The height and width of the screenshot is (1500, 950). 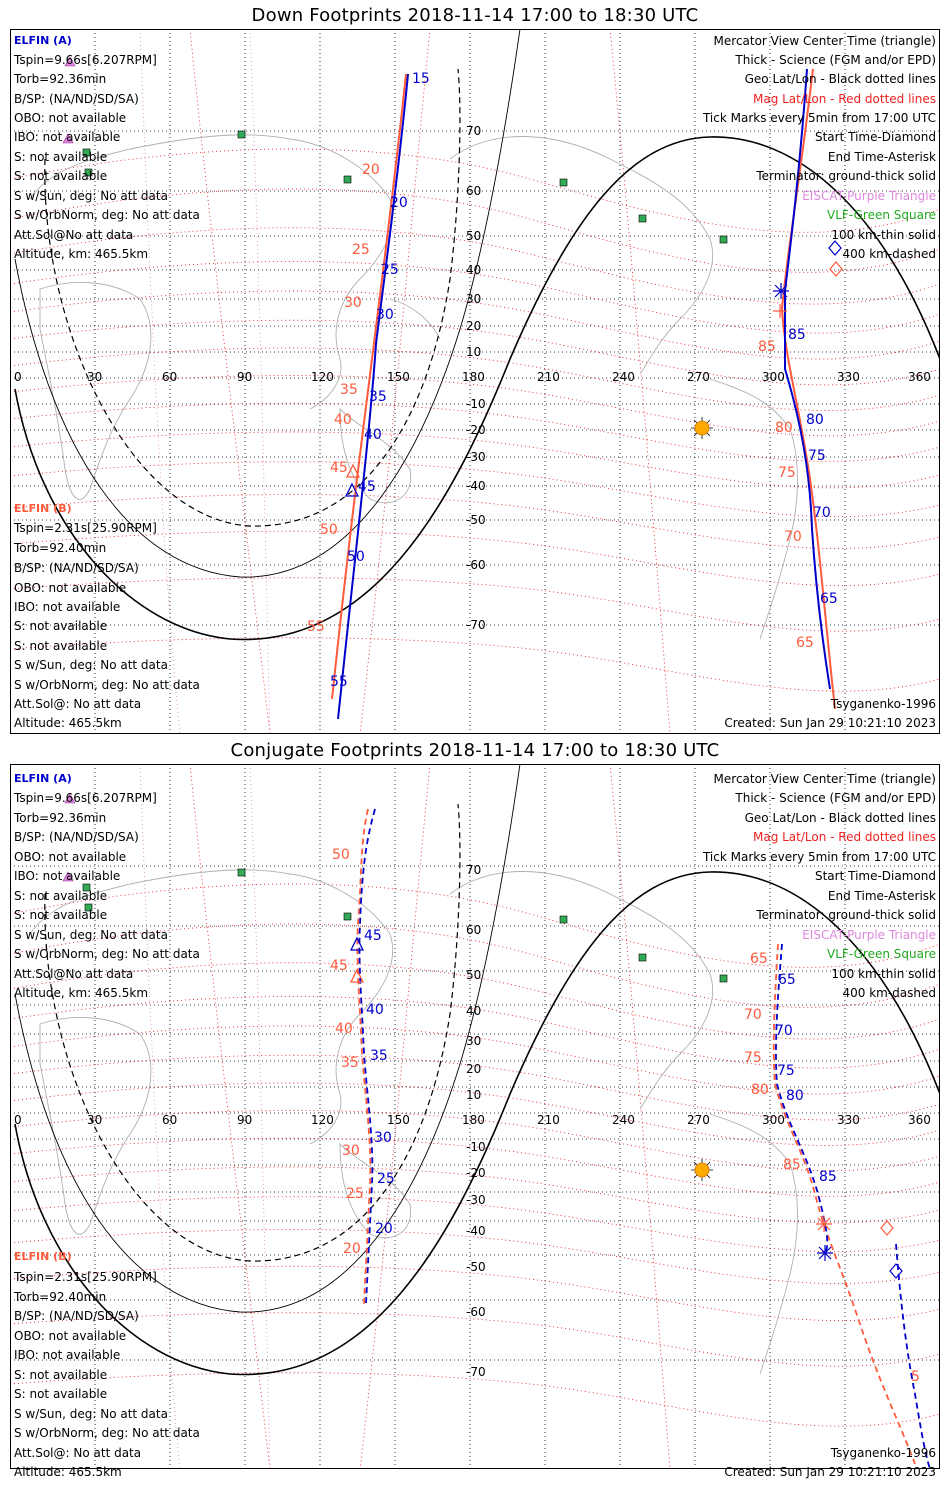 I want to click on tick-label-a: 25, so click(x=390, y=270).